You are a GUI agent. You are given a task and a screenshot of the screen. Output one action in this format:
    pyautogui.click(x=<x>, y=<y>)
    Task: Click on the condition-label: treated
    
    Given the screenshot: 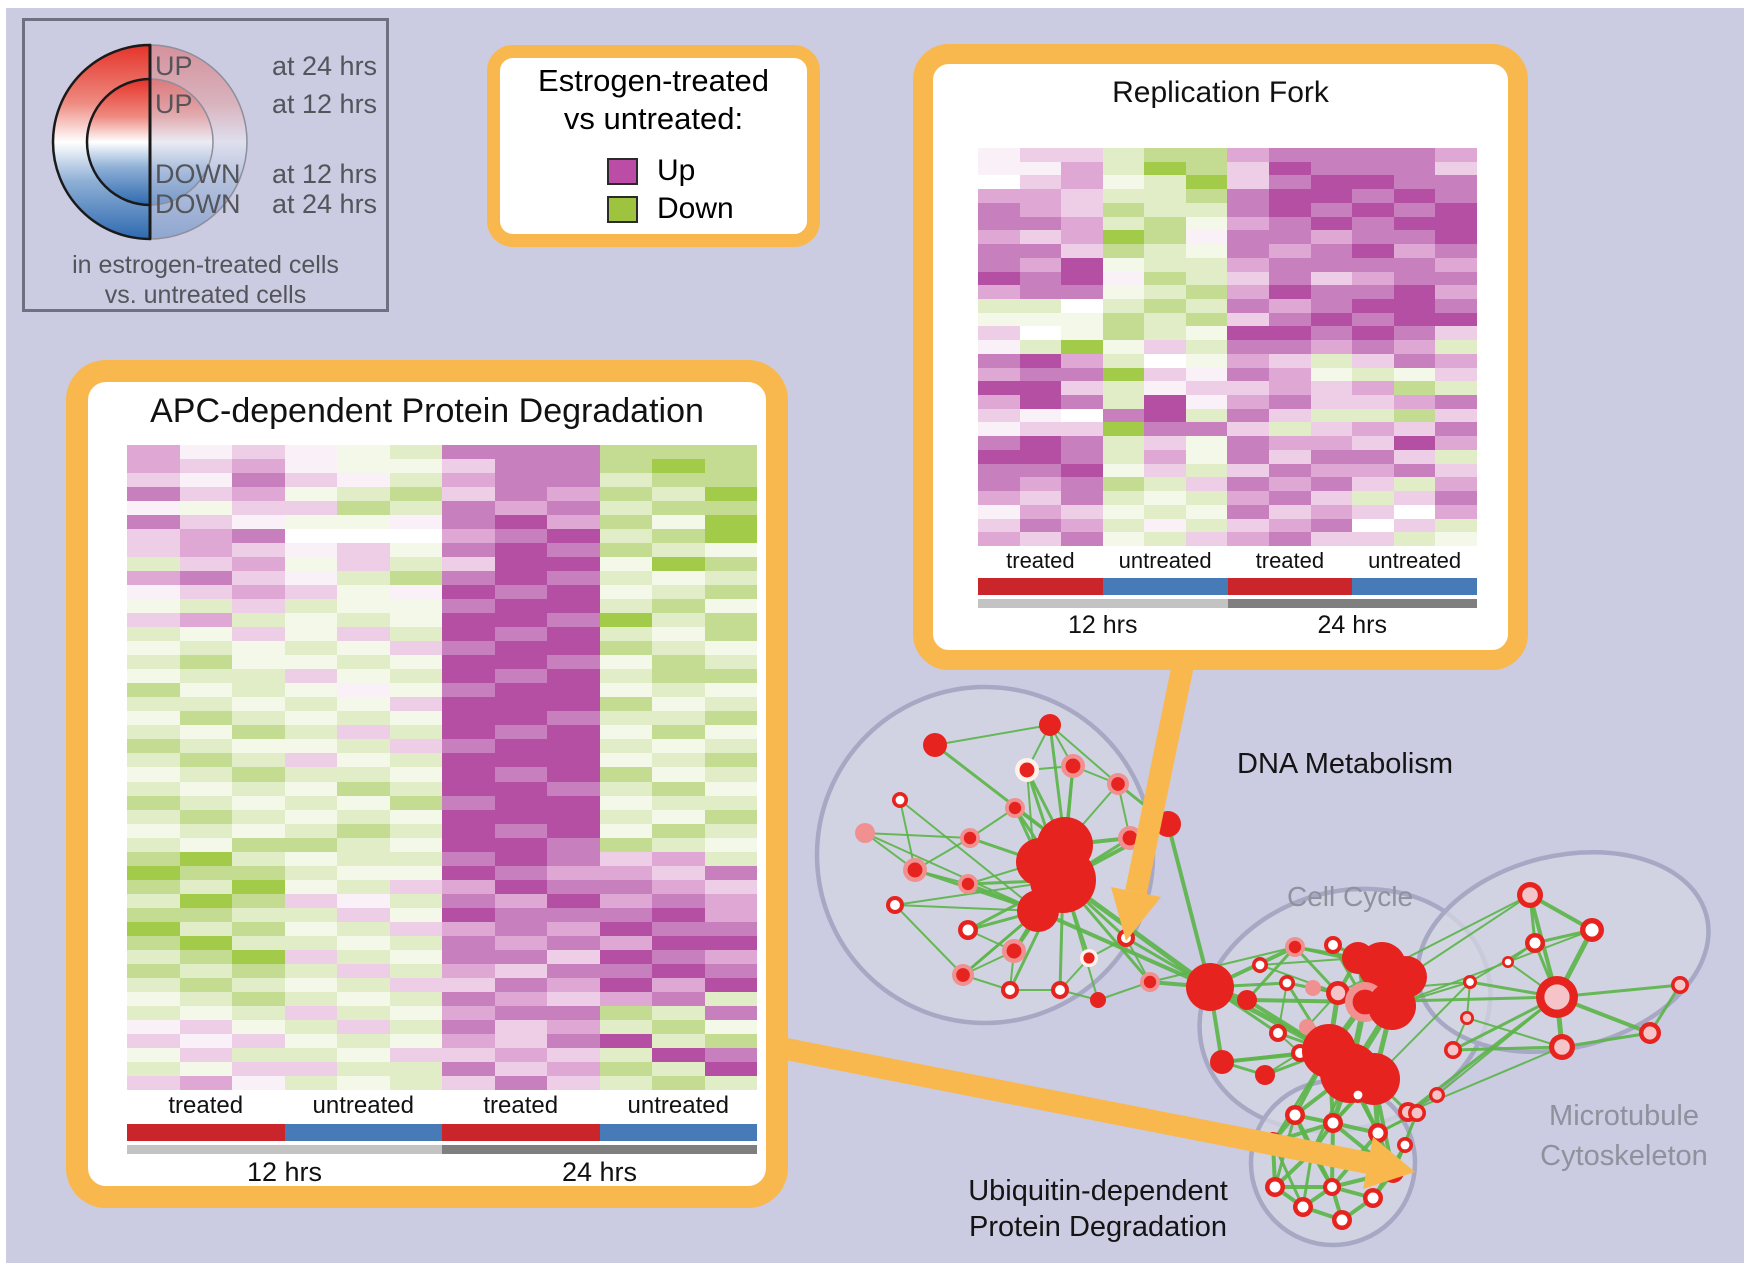 What is the action you would take?
    pyautogui.click(x=206, y=1105)
    